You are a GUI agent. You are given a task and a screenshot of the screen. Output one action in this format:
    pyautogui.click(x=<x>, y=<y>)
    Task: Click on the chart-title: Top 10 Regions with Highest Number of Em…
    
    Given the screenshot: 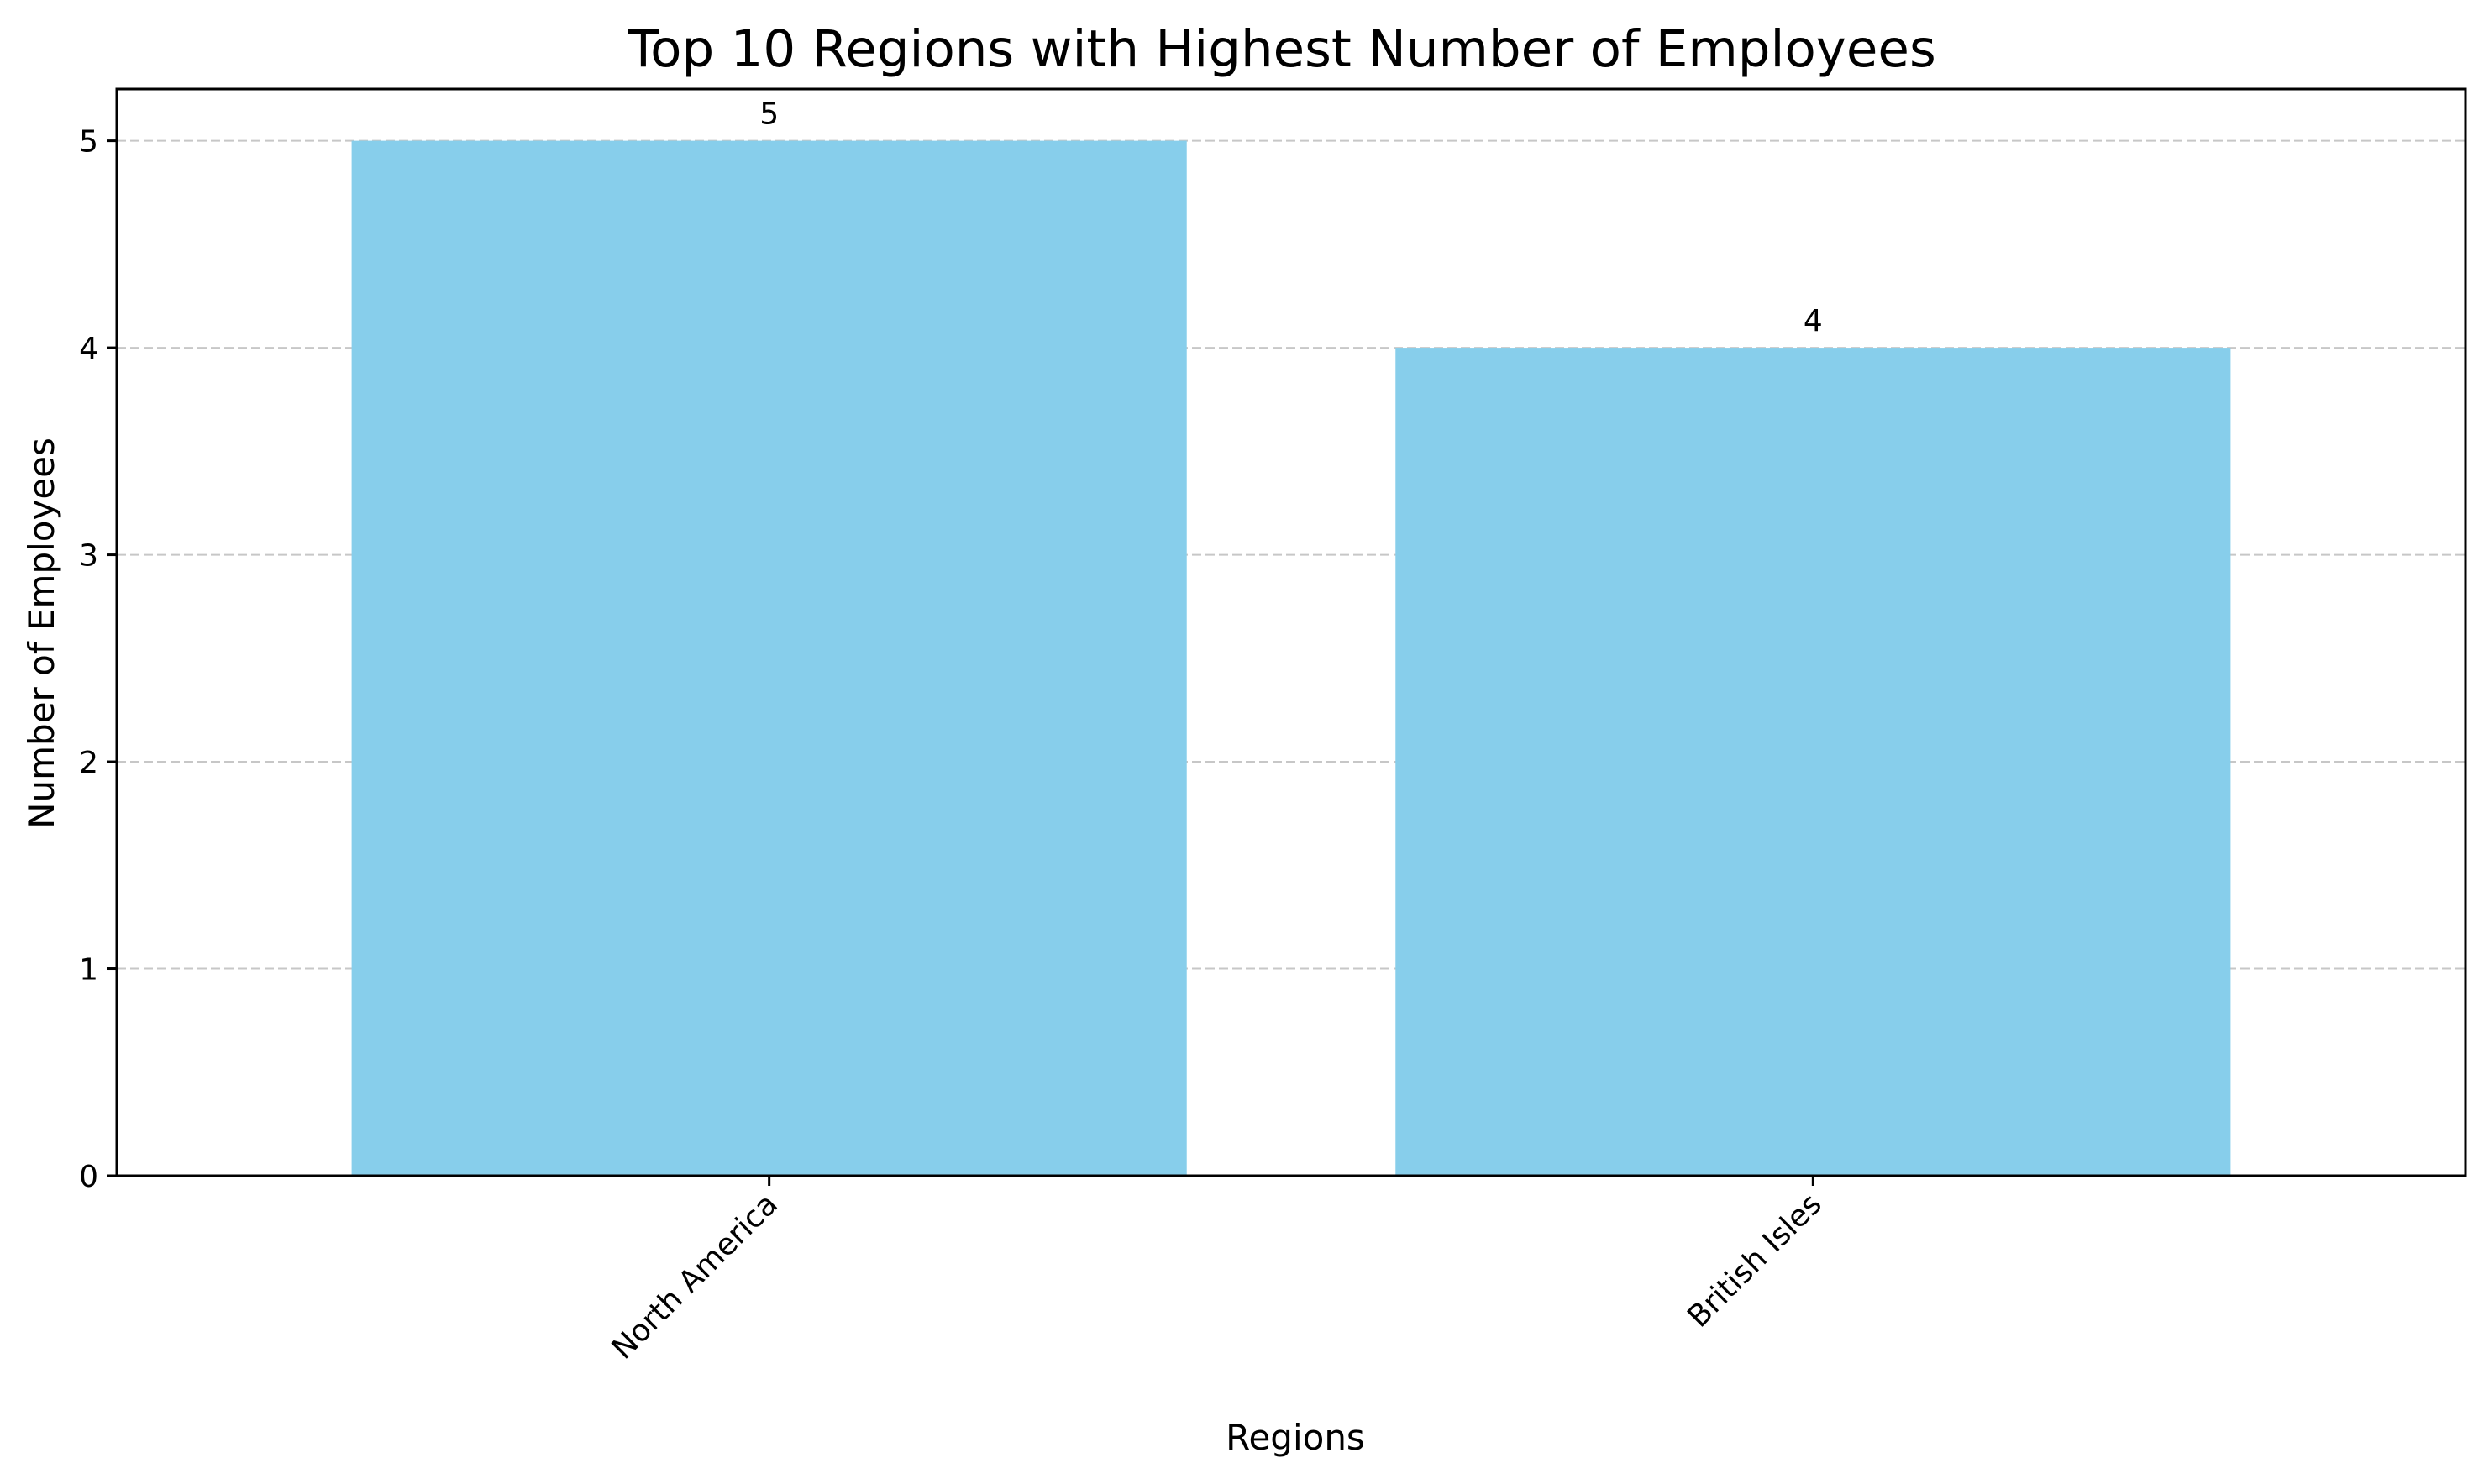 What is the action you would take?
    pyautogui.click(x=1281, y=49)
    